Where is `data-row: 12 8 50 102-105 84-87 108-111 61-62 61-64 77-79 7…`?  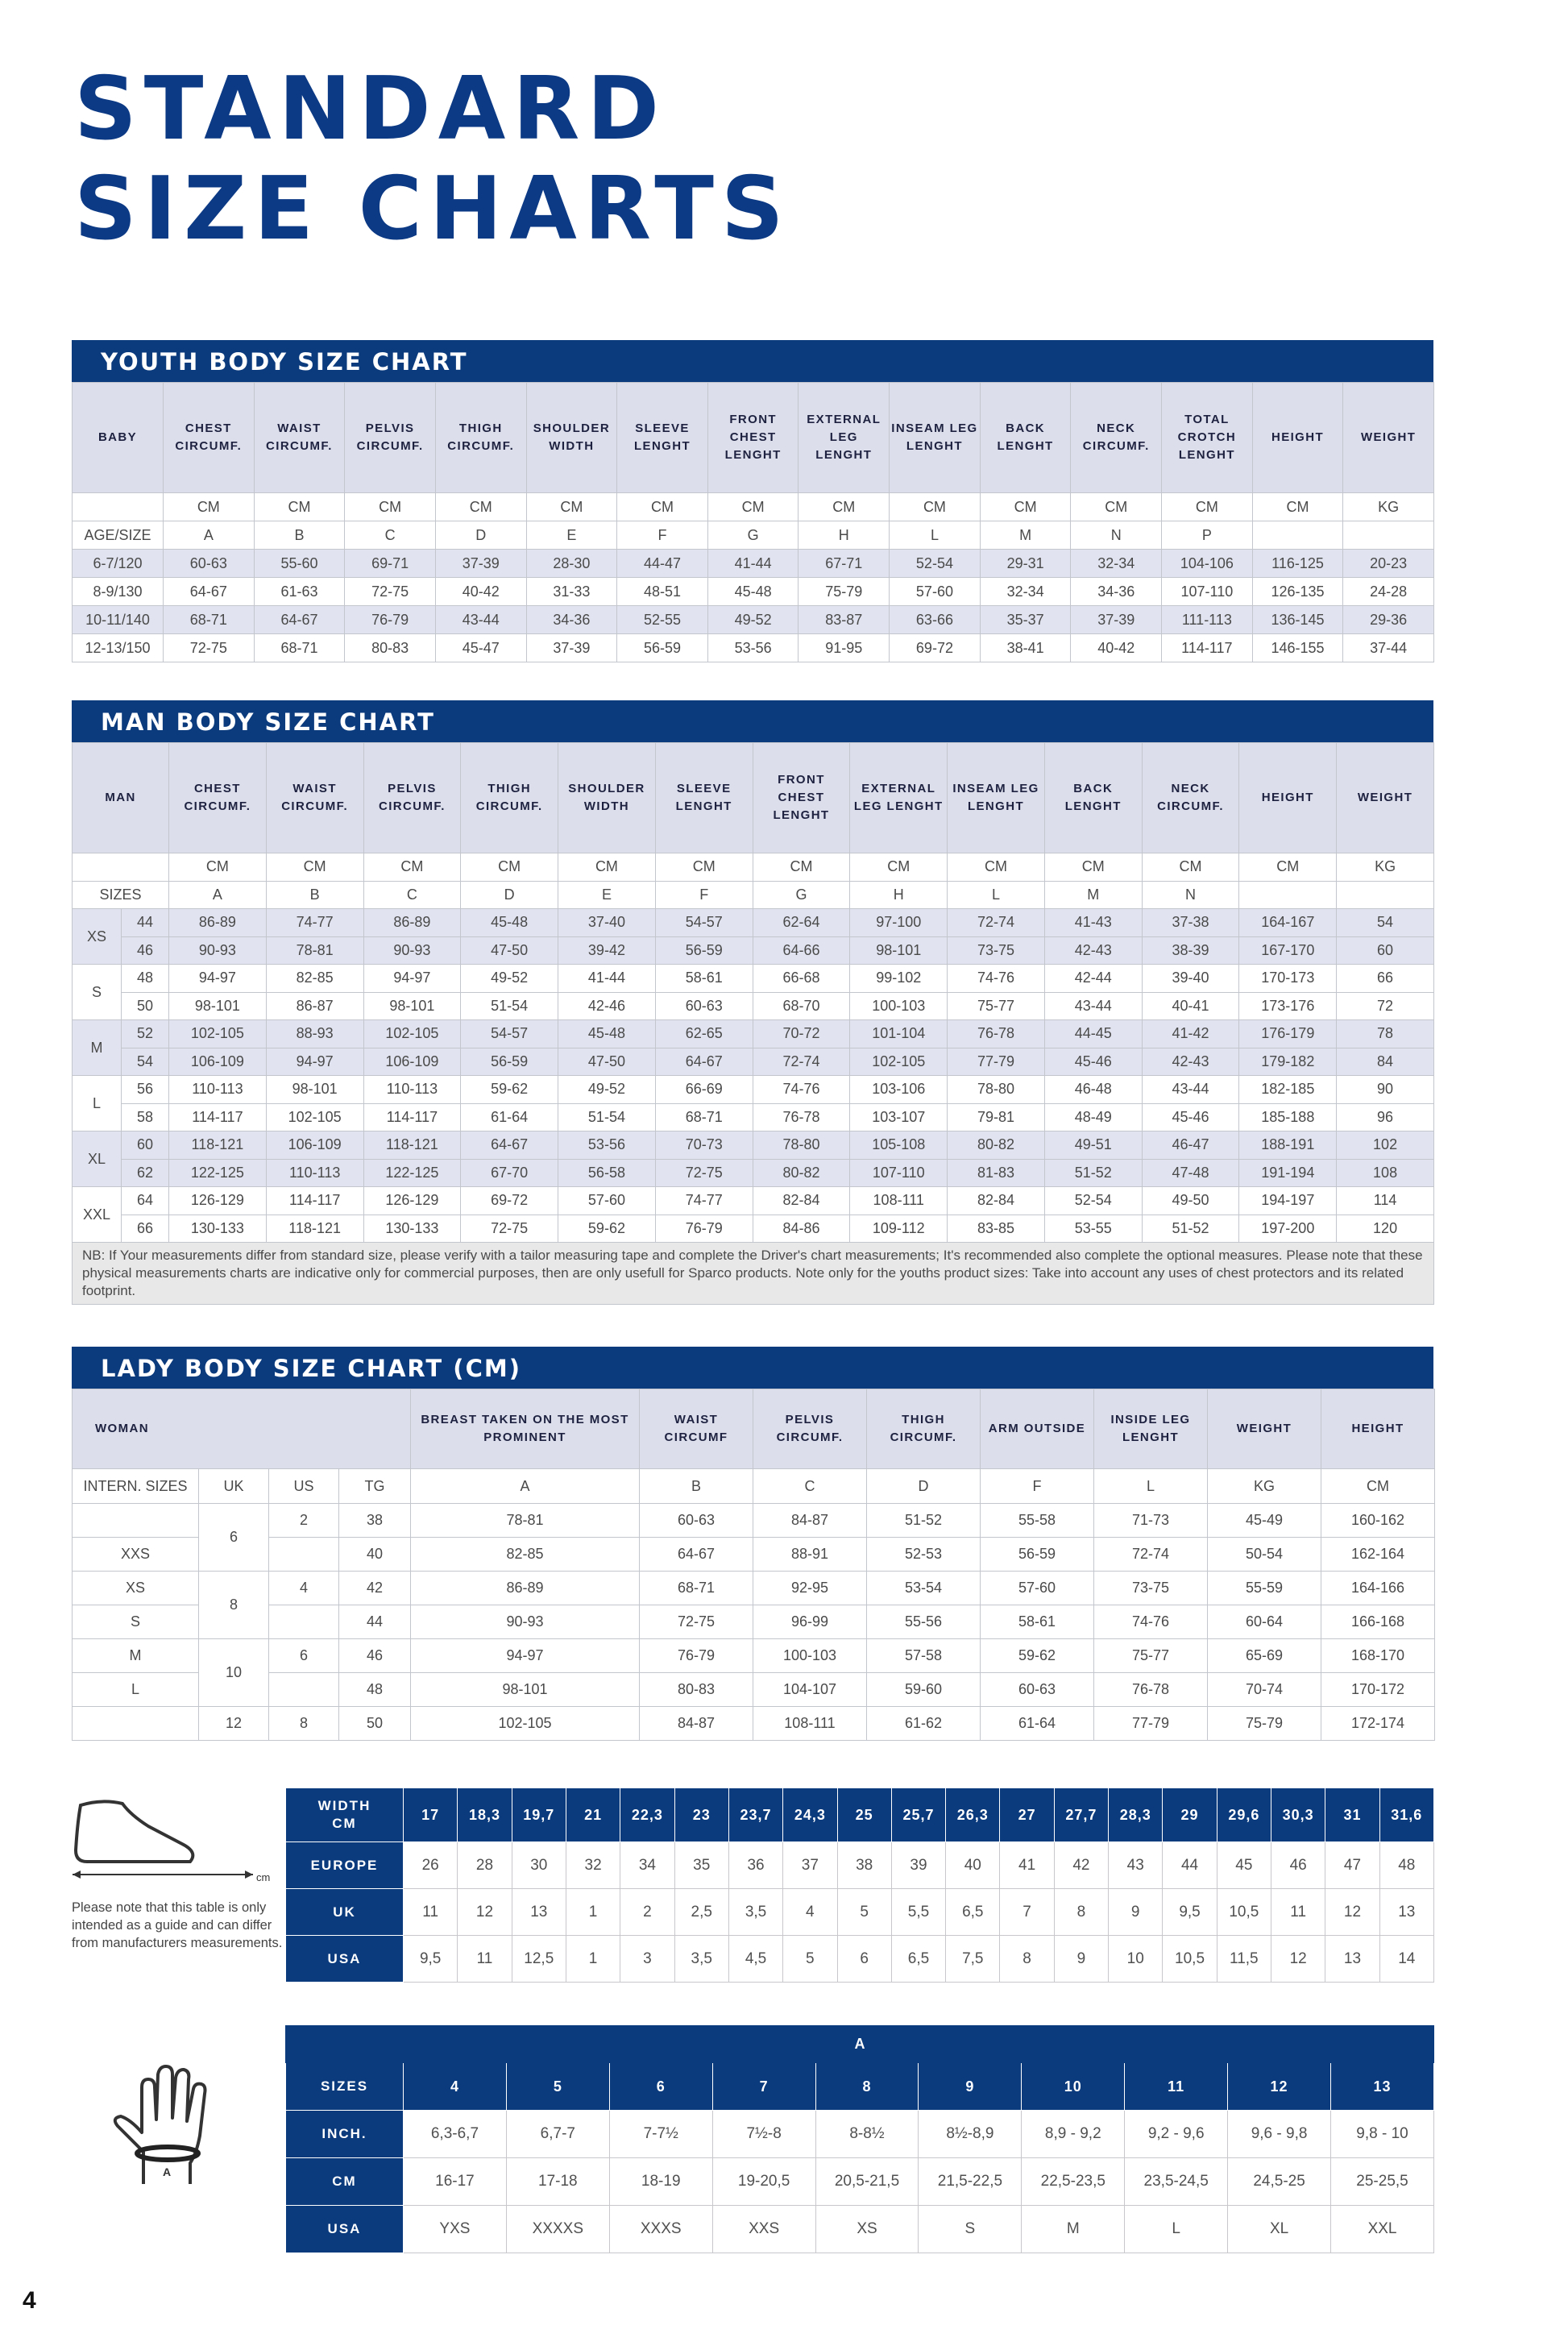
data-row: 12 8 50 102-105 84-87 108-111 61-62 61-64 77-79 7… is located at coordinates (753, 1723).